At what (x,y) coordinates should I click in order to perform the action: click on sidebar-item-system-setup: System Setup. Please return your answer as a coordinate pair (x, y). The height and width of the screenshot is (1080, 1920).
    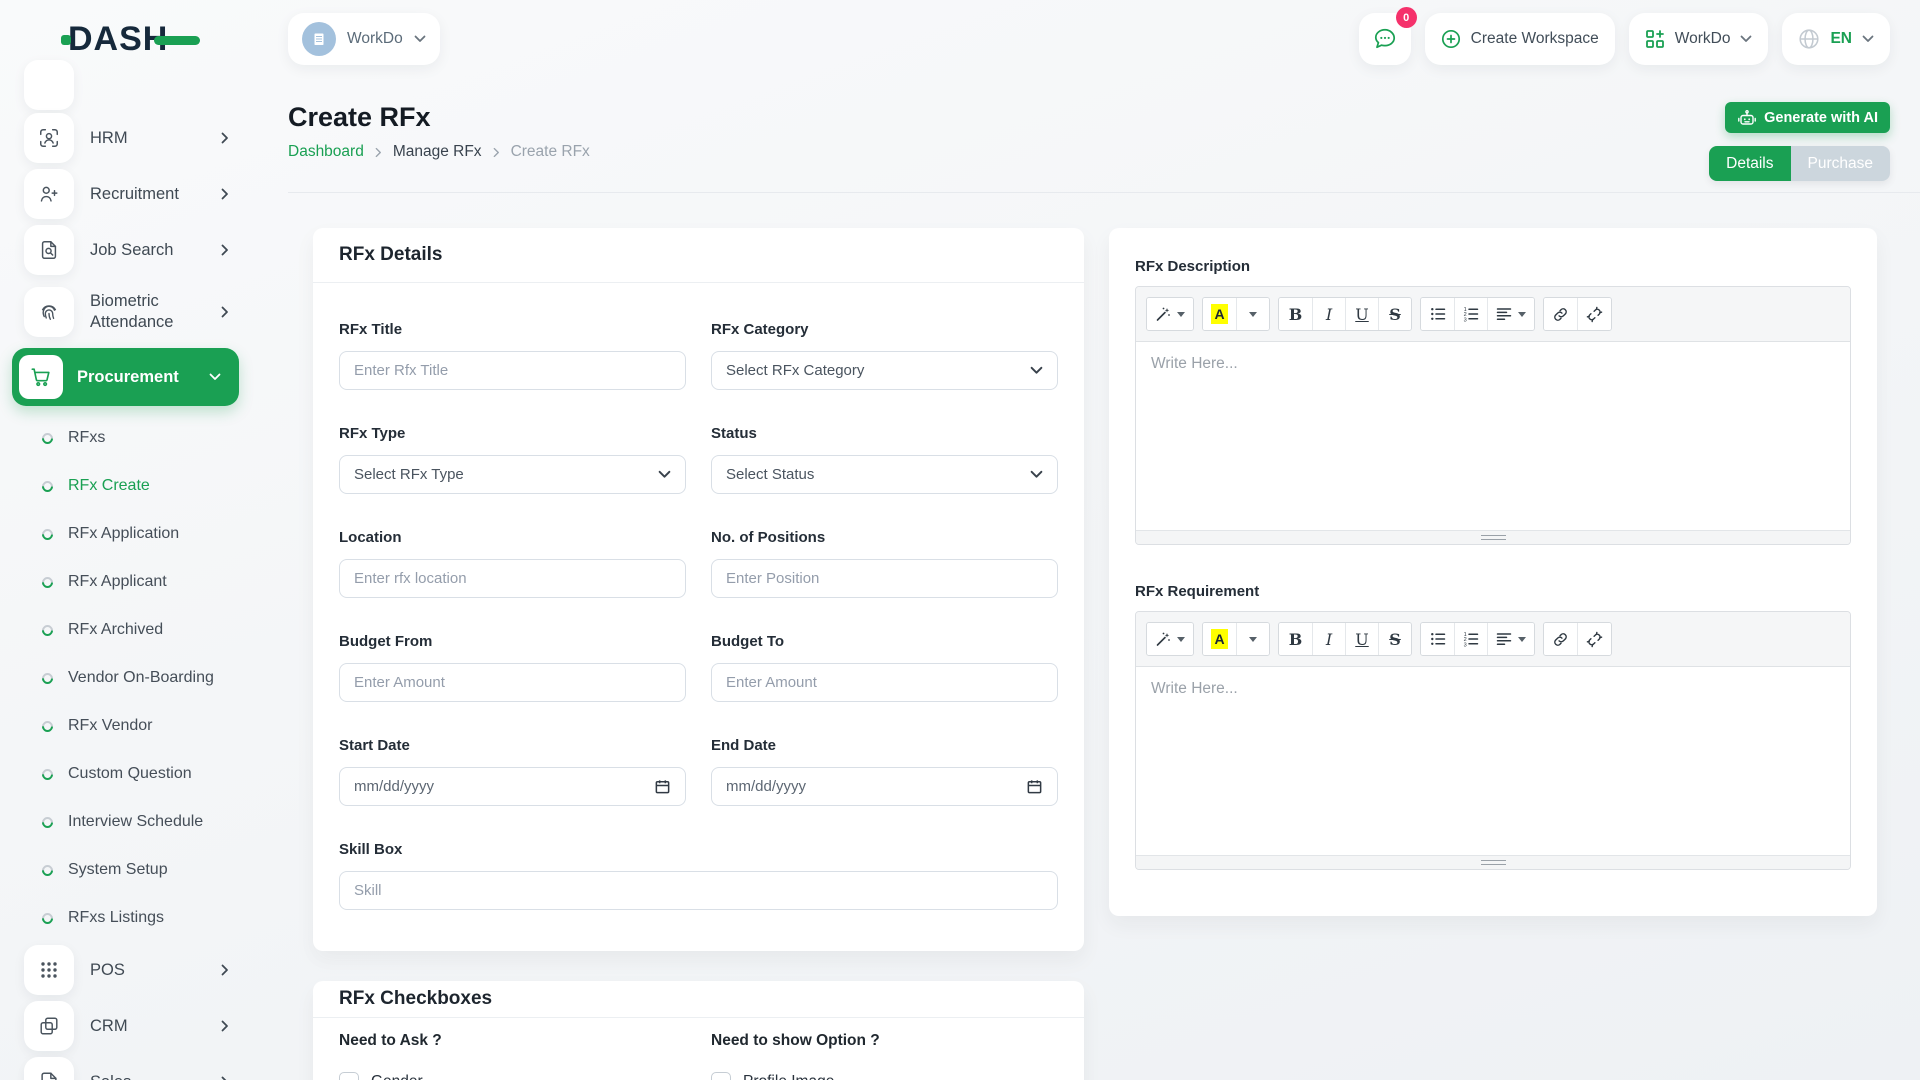
    Looking at the image, I should click on (126, 870).